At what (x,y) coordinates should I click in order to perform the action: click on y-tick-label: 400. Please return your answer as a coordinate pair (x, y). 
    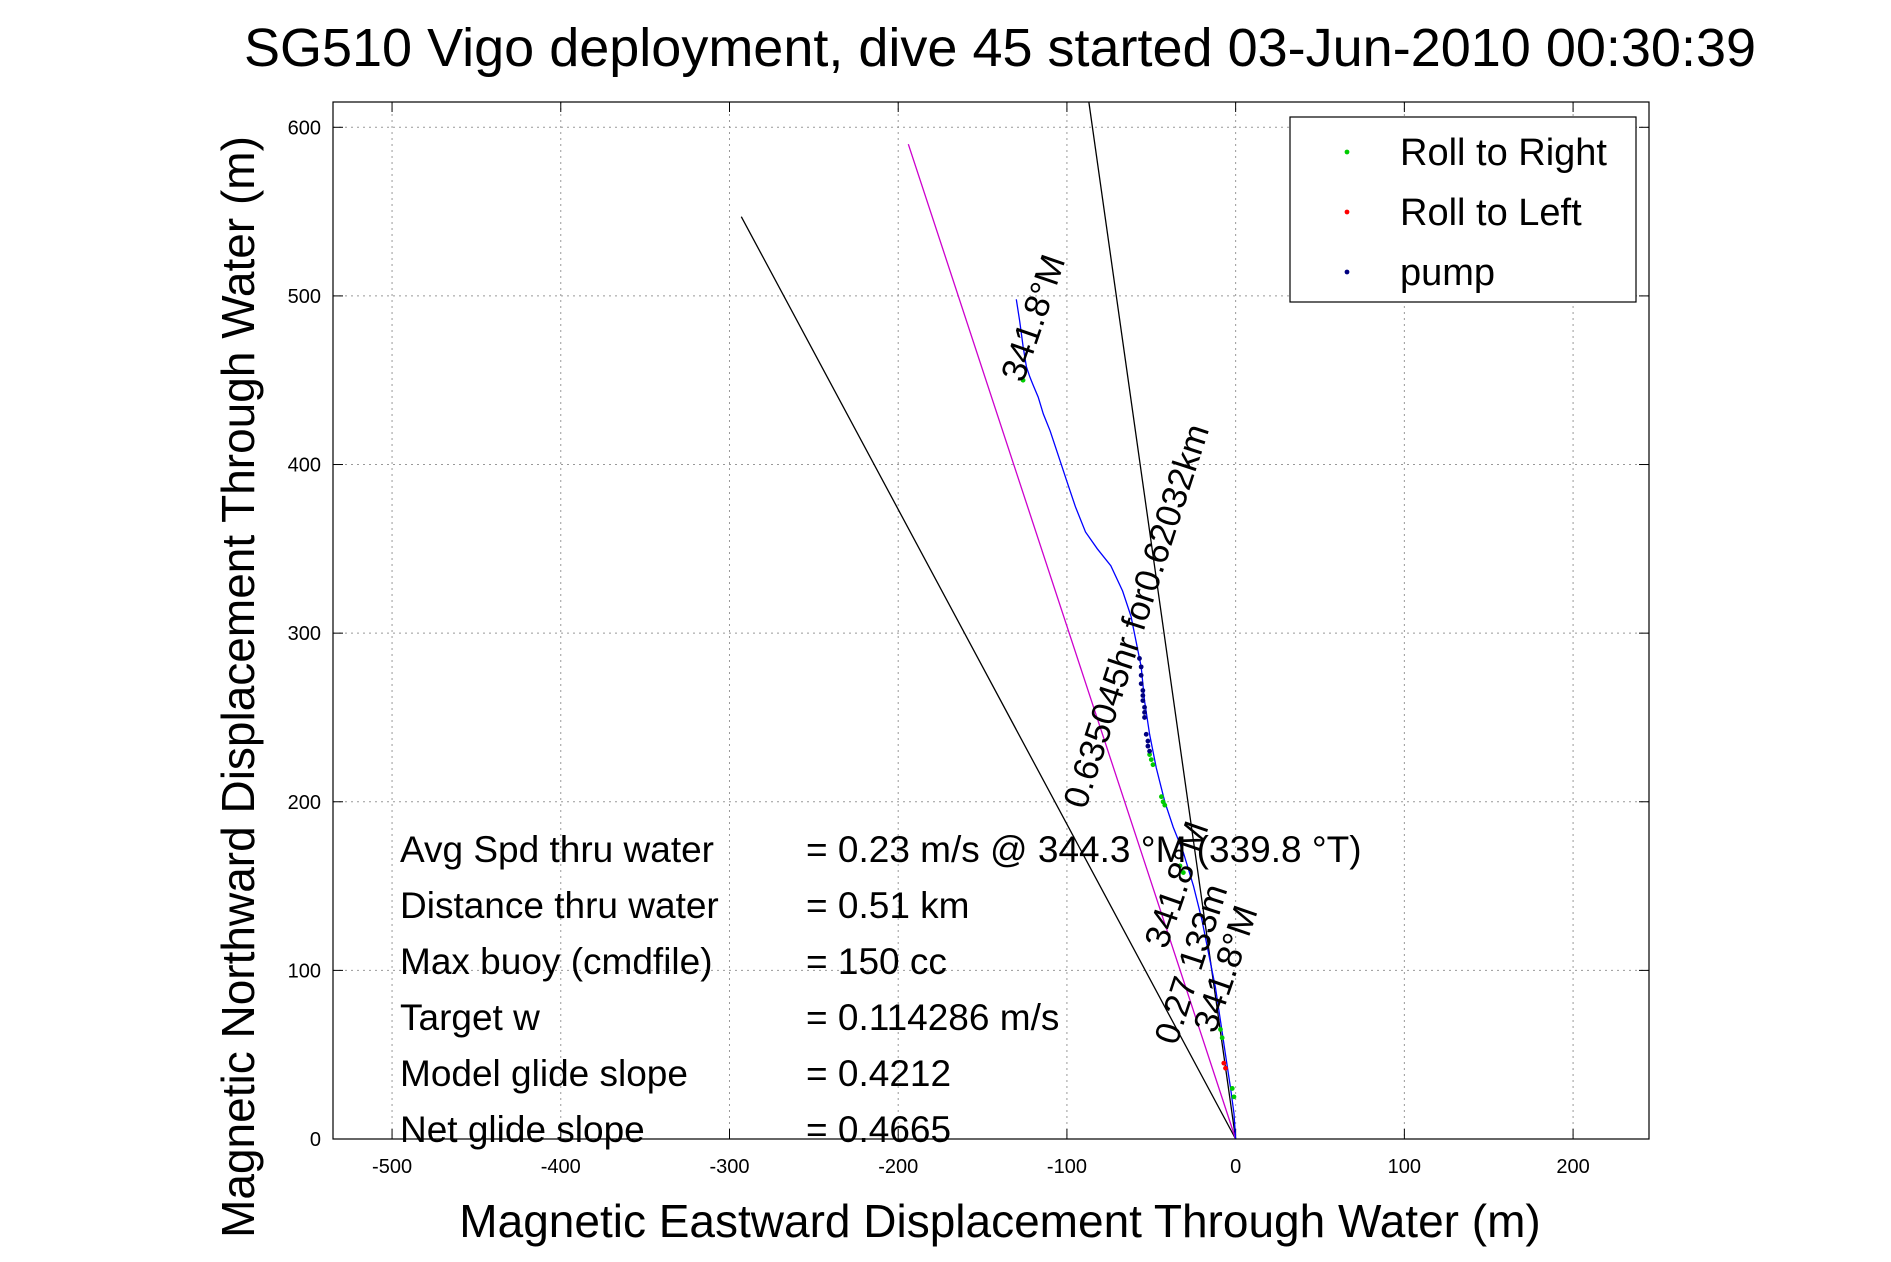
    Looking at the image, I should click on (304, 466).